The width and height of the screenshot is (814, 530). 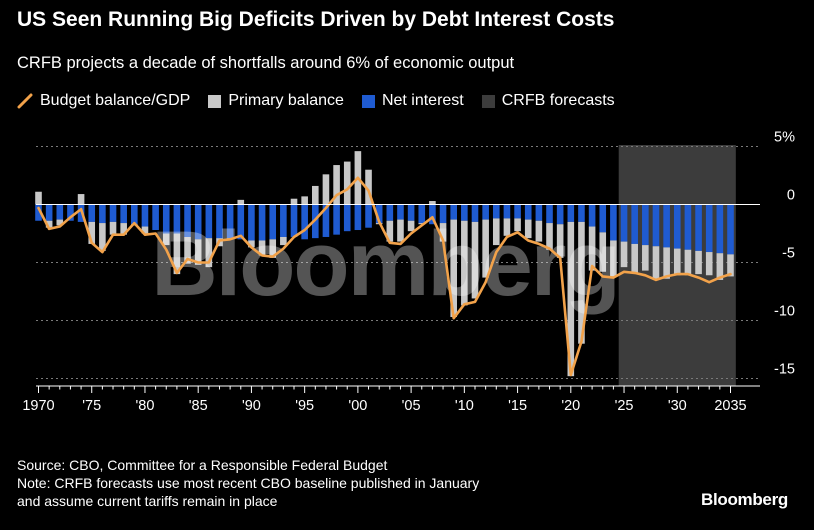 I want to click on watermark: Bloomberg, so click(x=386, y=264).